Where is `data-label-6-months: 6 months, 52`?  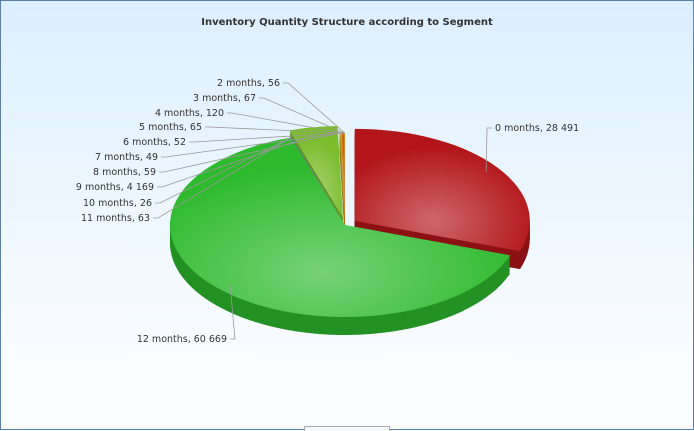 data-label-6-months: 6 months, 52 is located at coordinates (154, 142).